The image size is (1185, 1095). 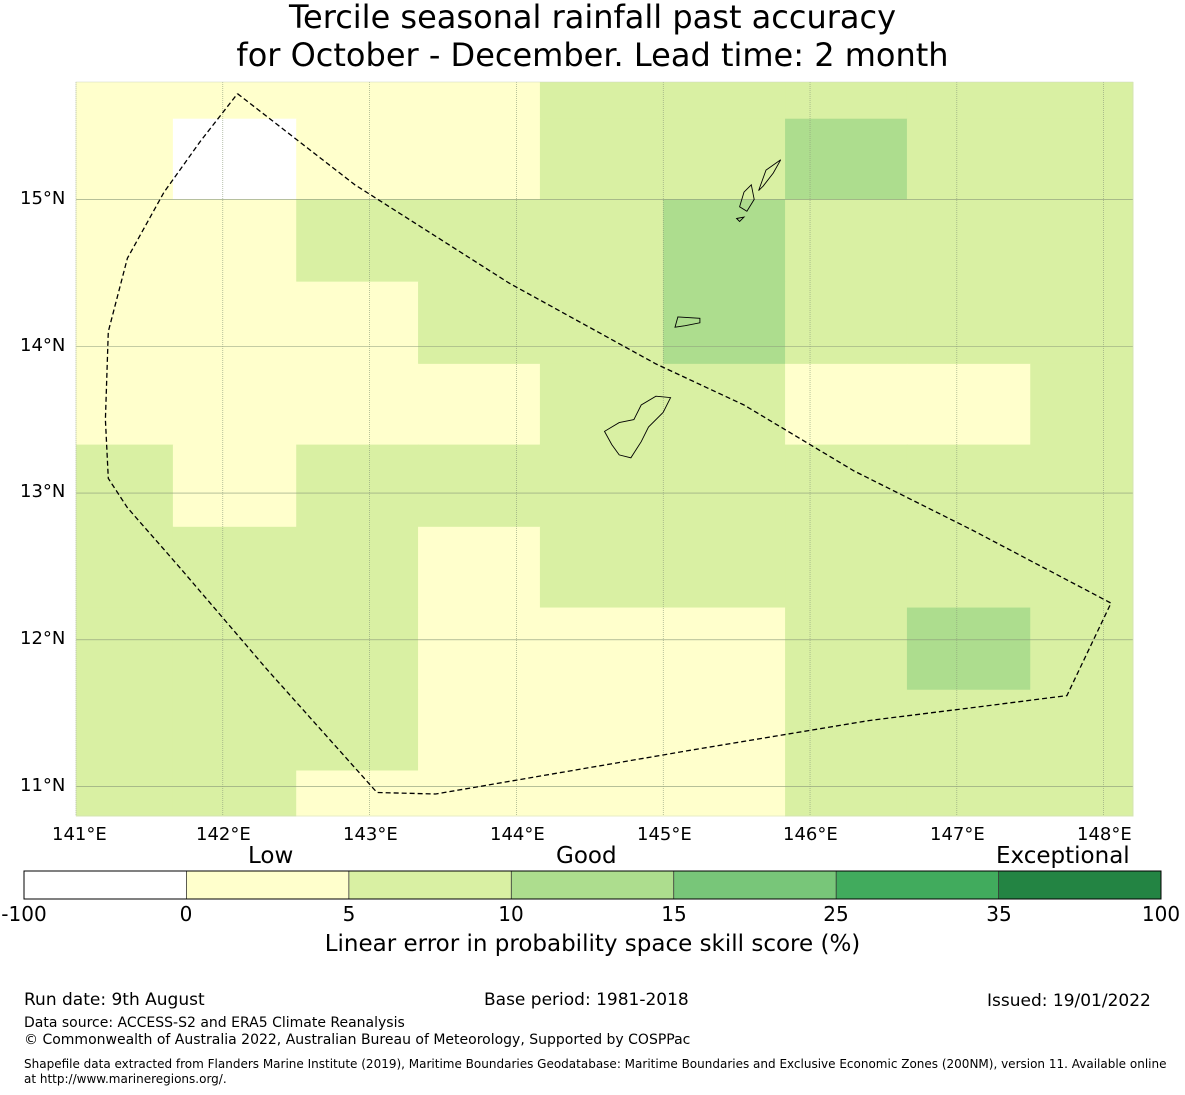 I want to click on lat-tick-12: 12°N, so click(x=43, y=638).